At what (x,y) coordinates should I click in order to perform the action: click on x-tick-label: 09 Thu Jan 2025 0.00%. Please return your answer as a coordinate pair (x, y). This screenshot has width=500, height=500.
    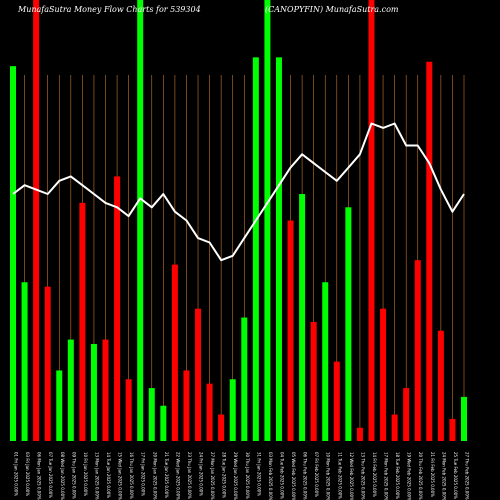
    Looking at the image, I should click on (73, 475).